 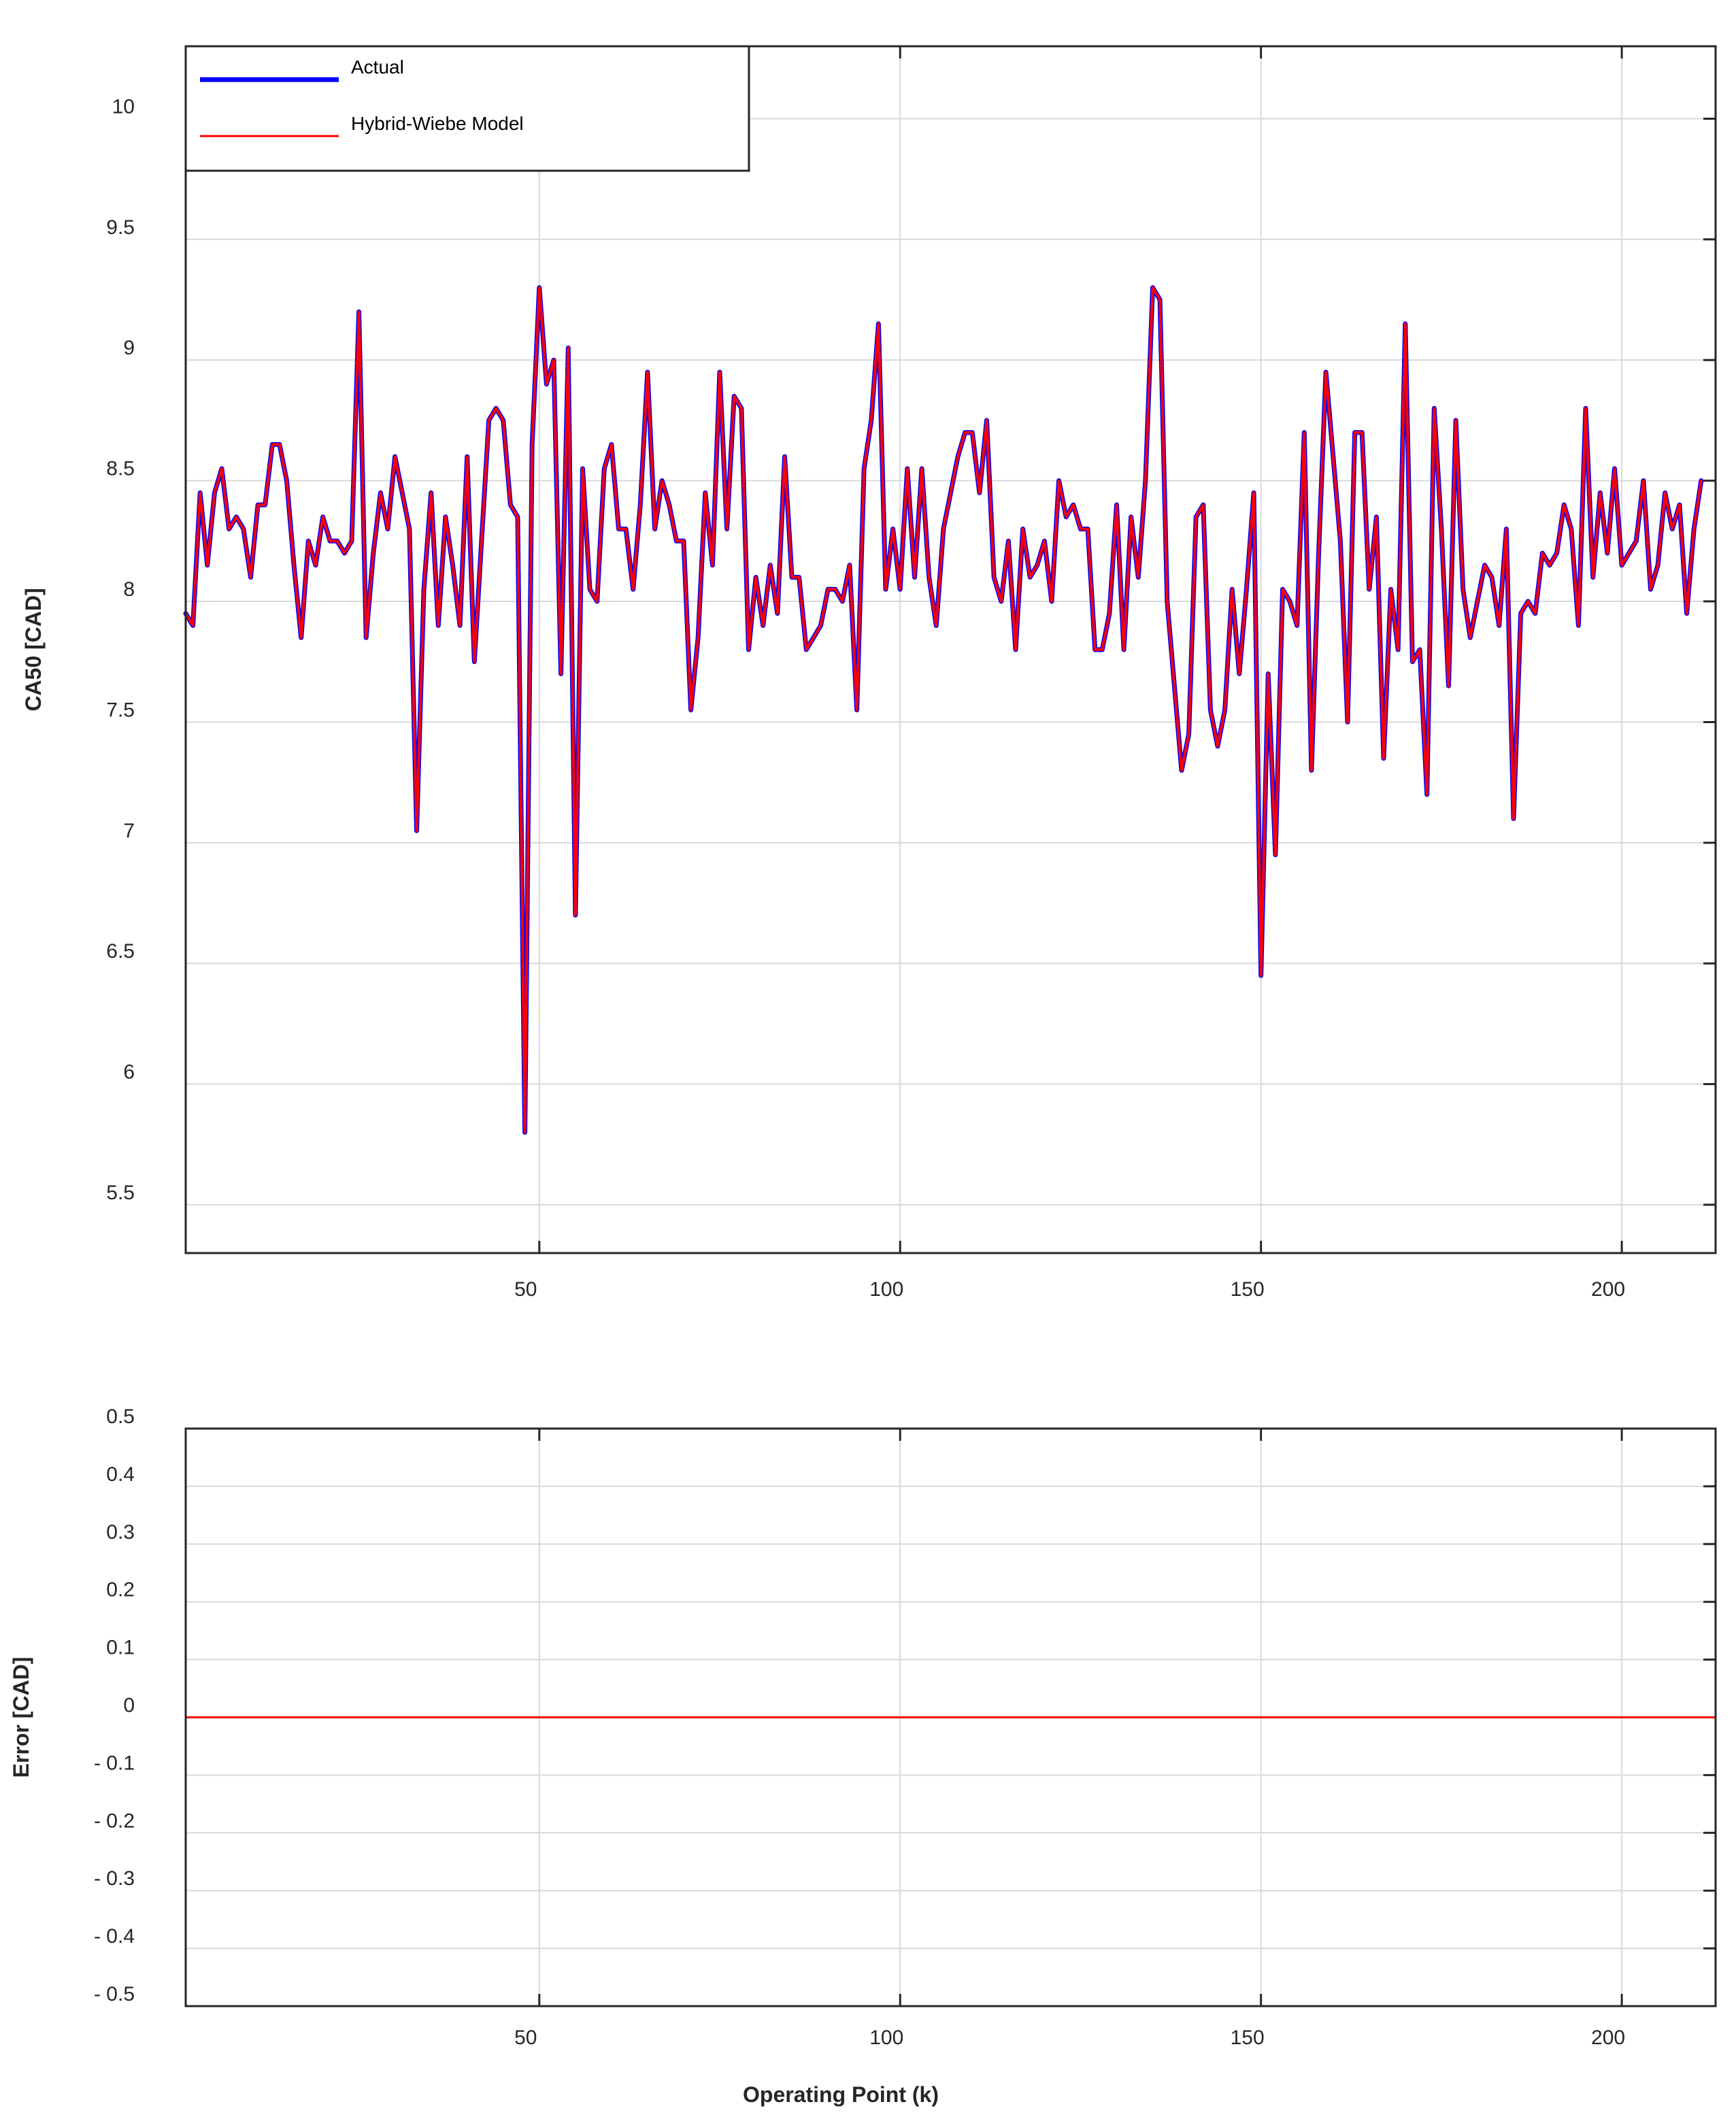 What do you see at coordinates (129, 1706) in the screenshot?
I see `bottom-y-tick-label: 0` at bounding box center [129, 1706].